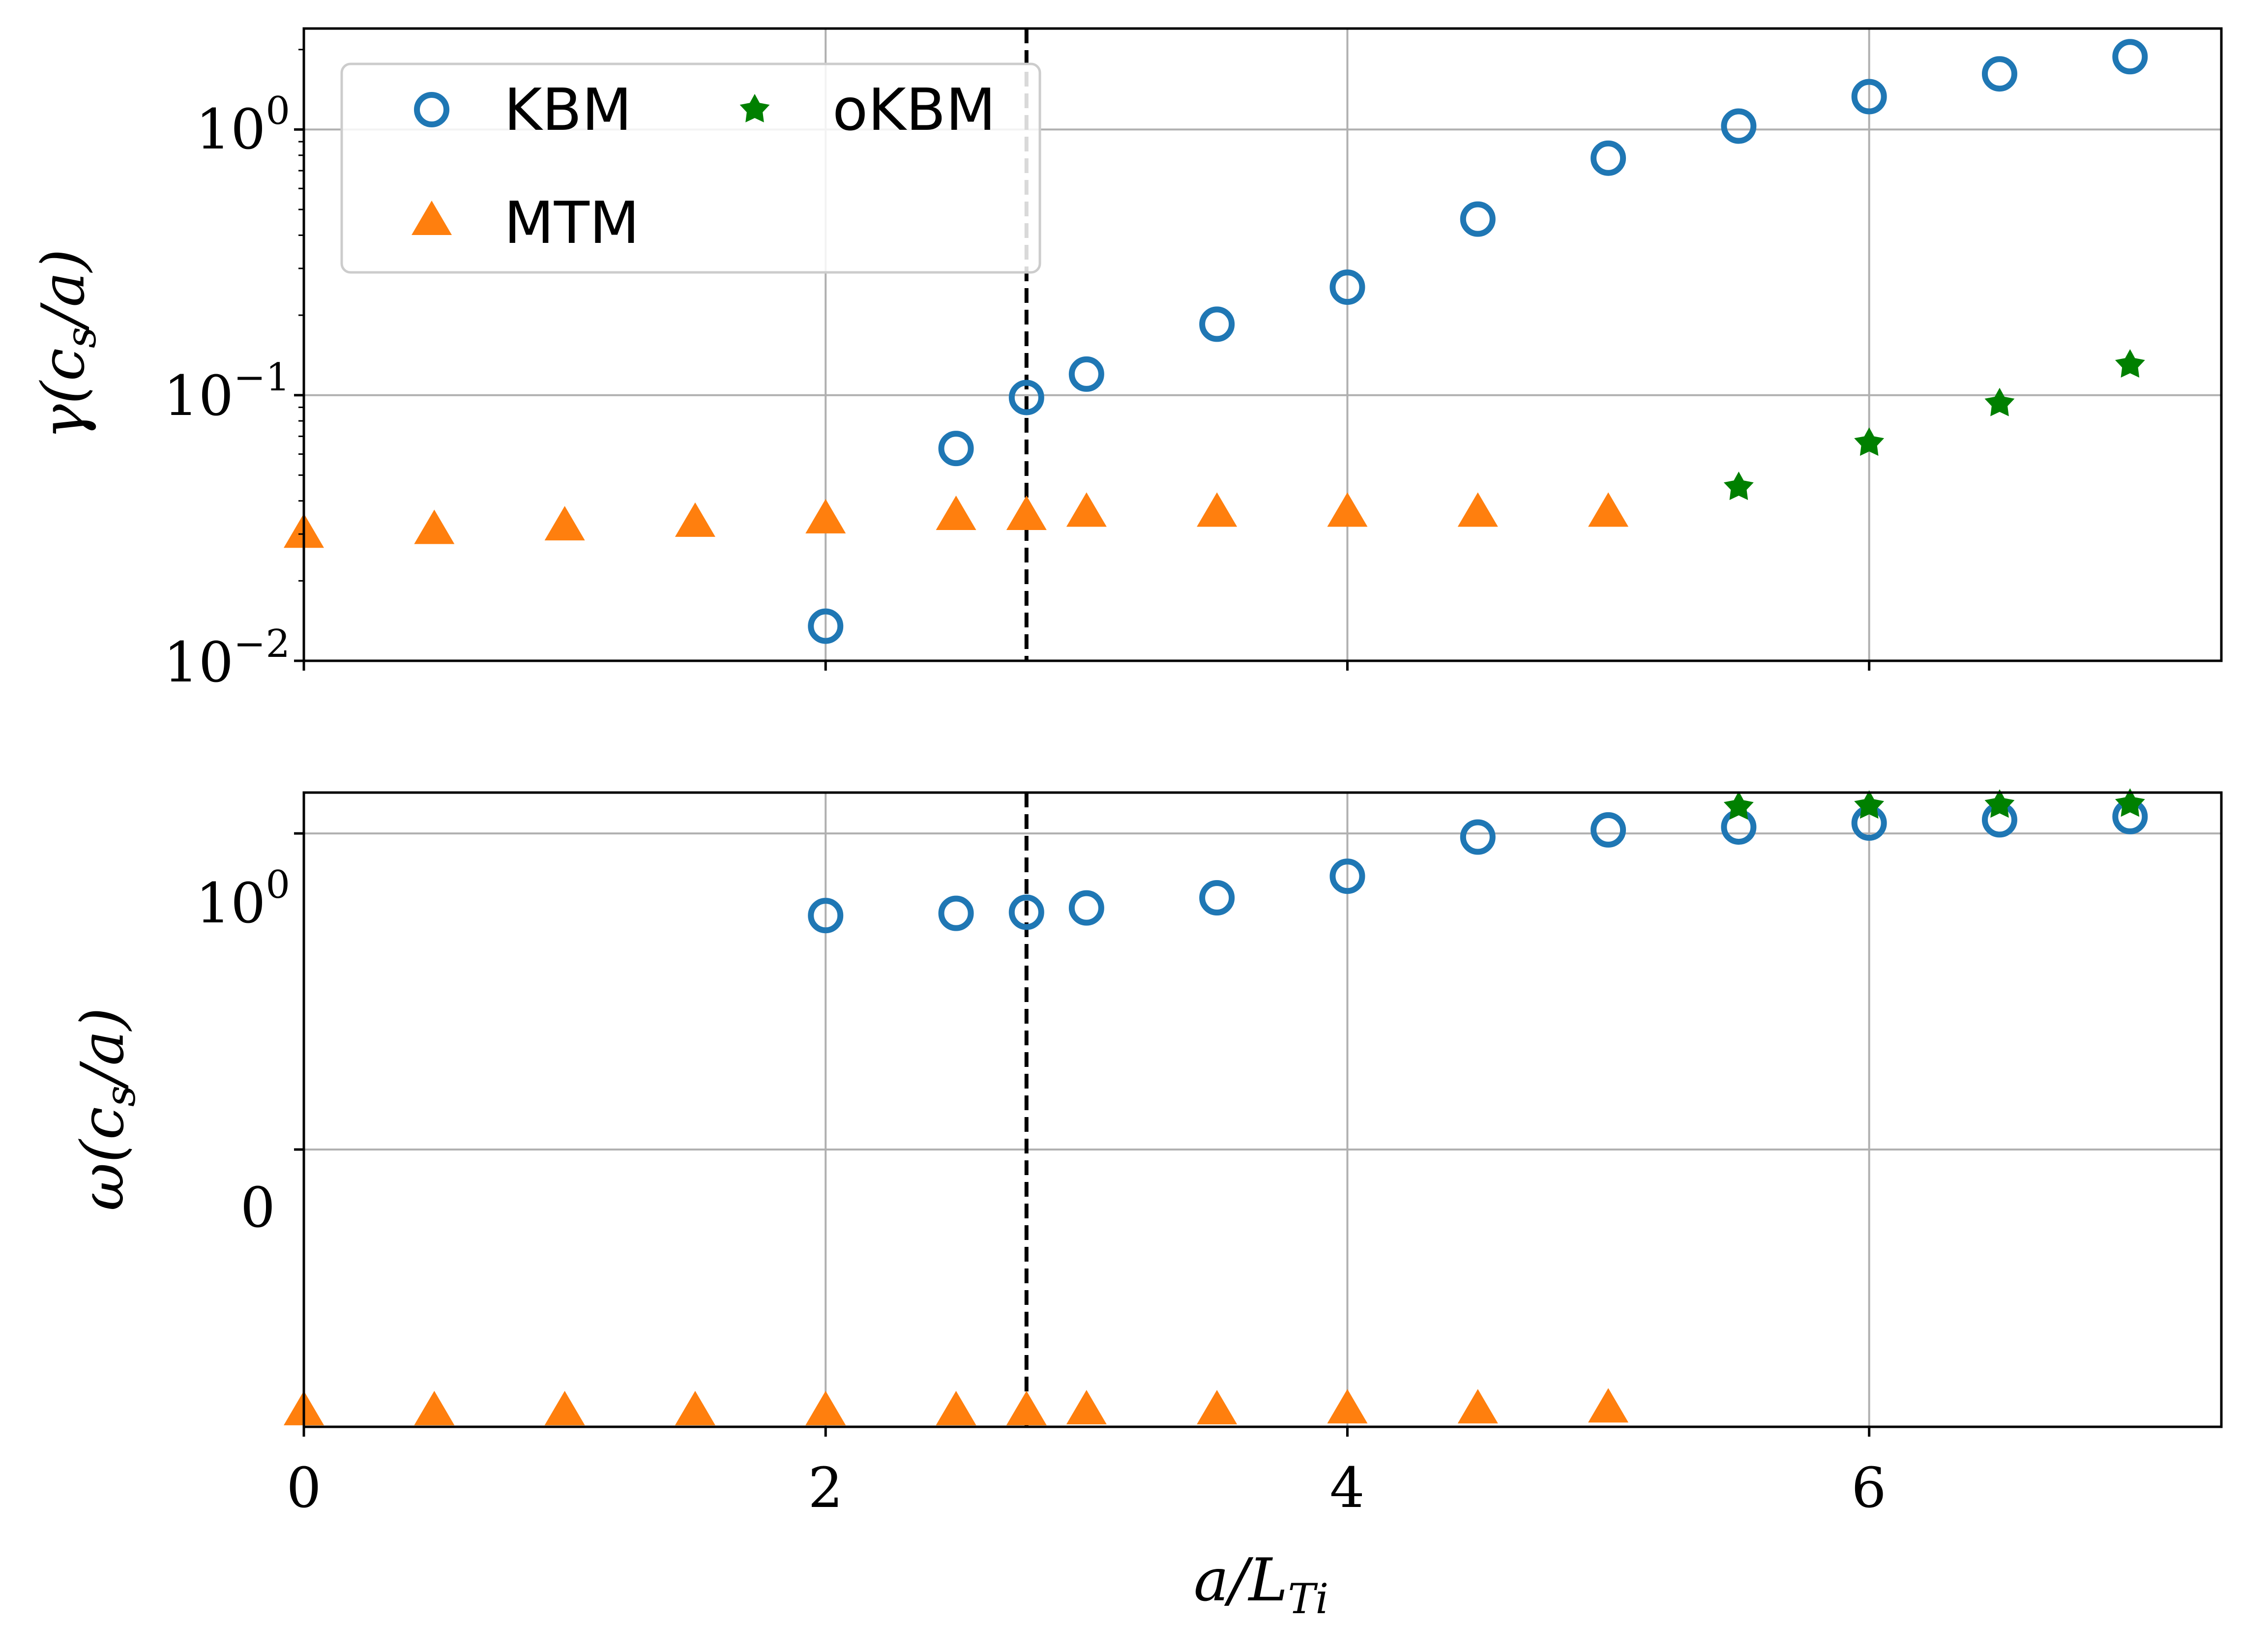 The image size is (2242, 1652). What do you see at coordinates (568, 110) in the screenshot?
I see `legend-kbm-label: KBM` at bounding box center [568, 110].